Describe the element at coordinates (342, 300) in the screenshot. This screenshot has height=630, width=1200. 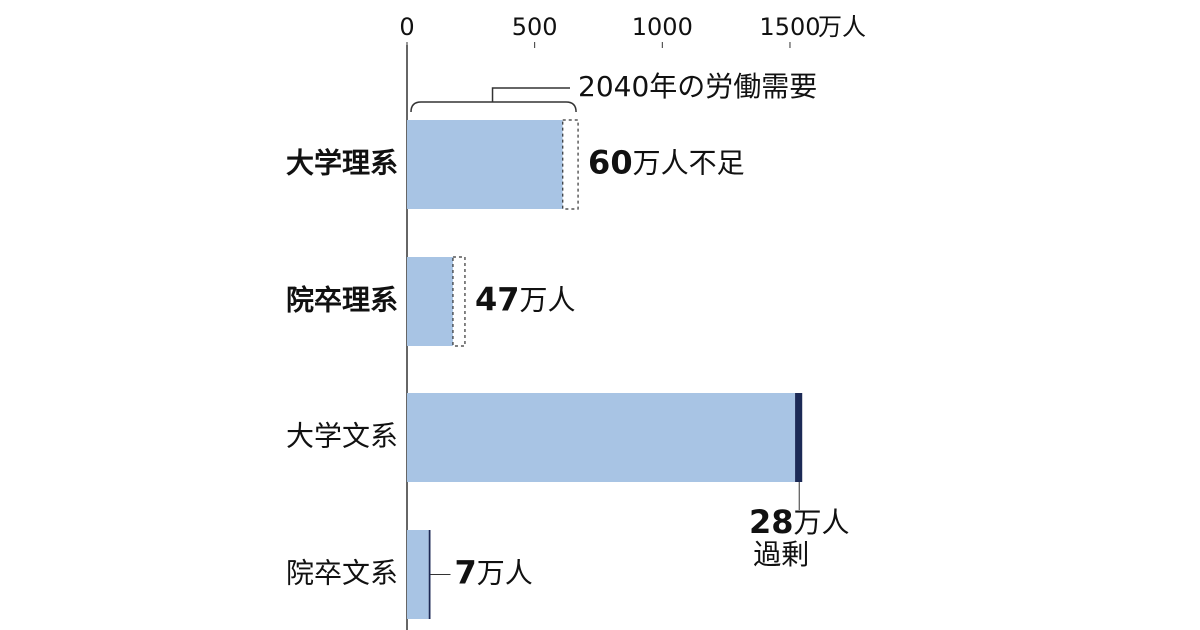
I see `category-label: 院卒理系` at that location.